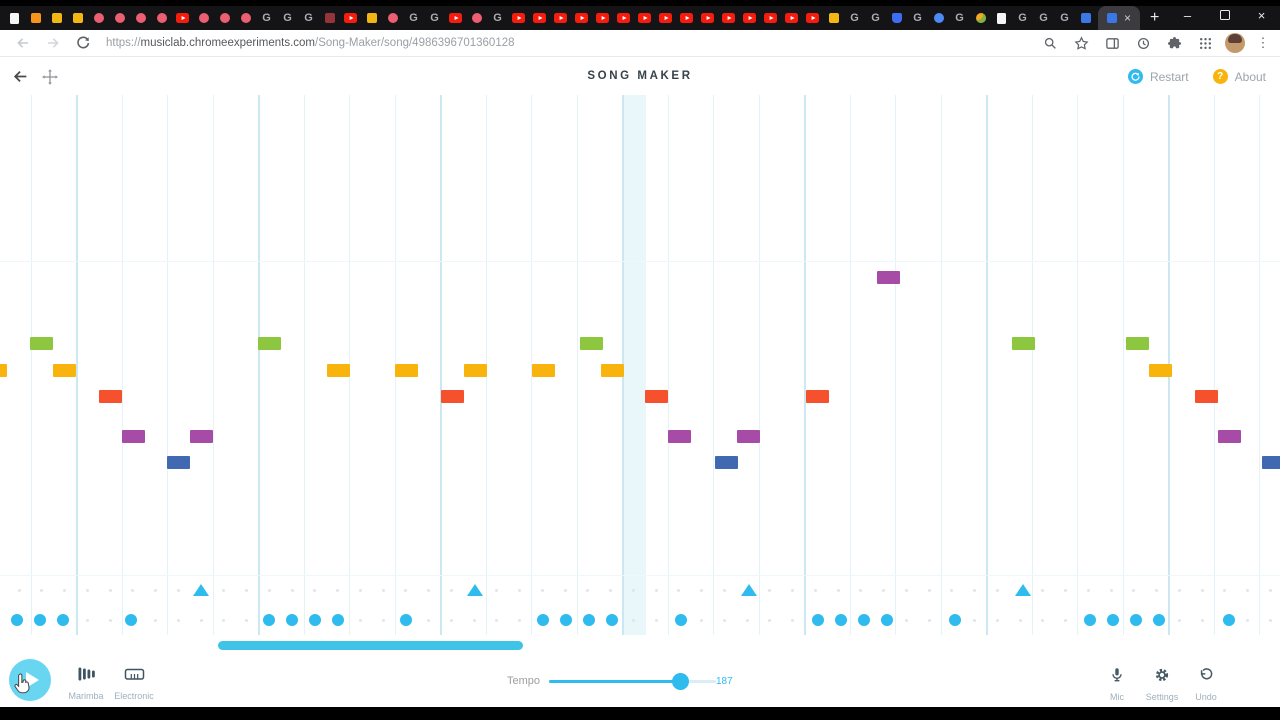 The height and width of the screenshot is (720, 1280). I want to click on tab-bluesq-favicon, so click(1085, 18).